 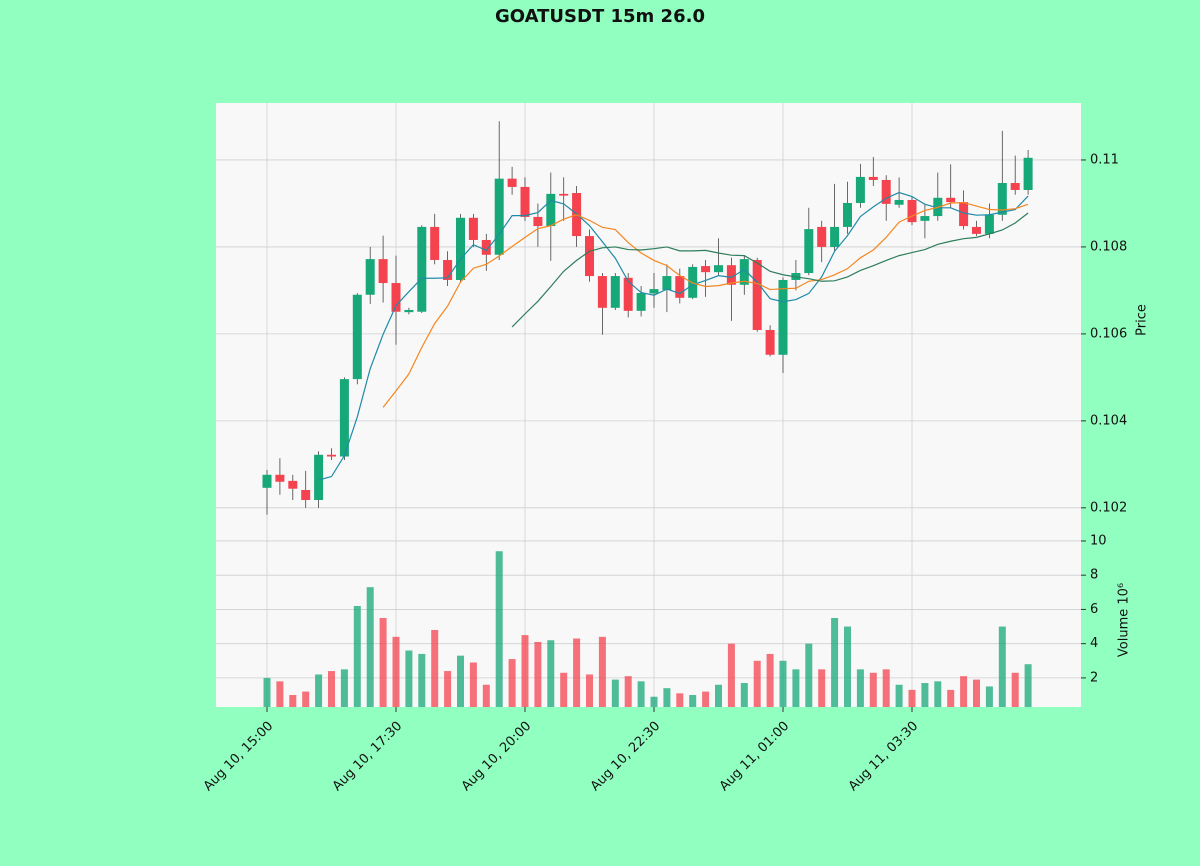 What do you see at coordinates (1094, 677) in the screenshot?
I see `y2-tick-label: 2` at bounding box center [1094, 677].